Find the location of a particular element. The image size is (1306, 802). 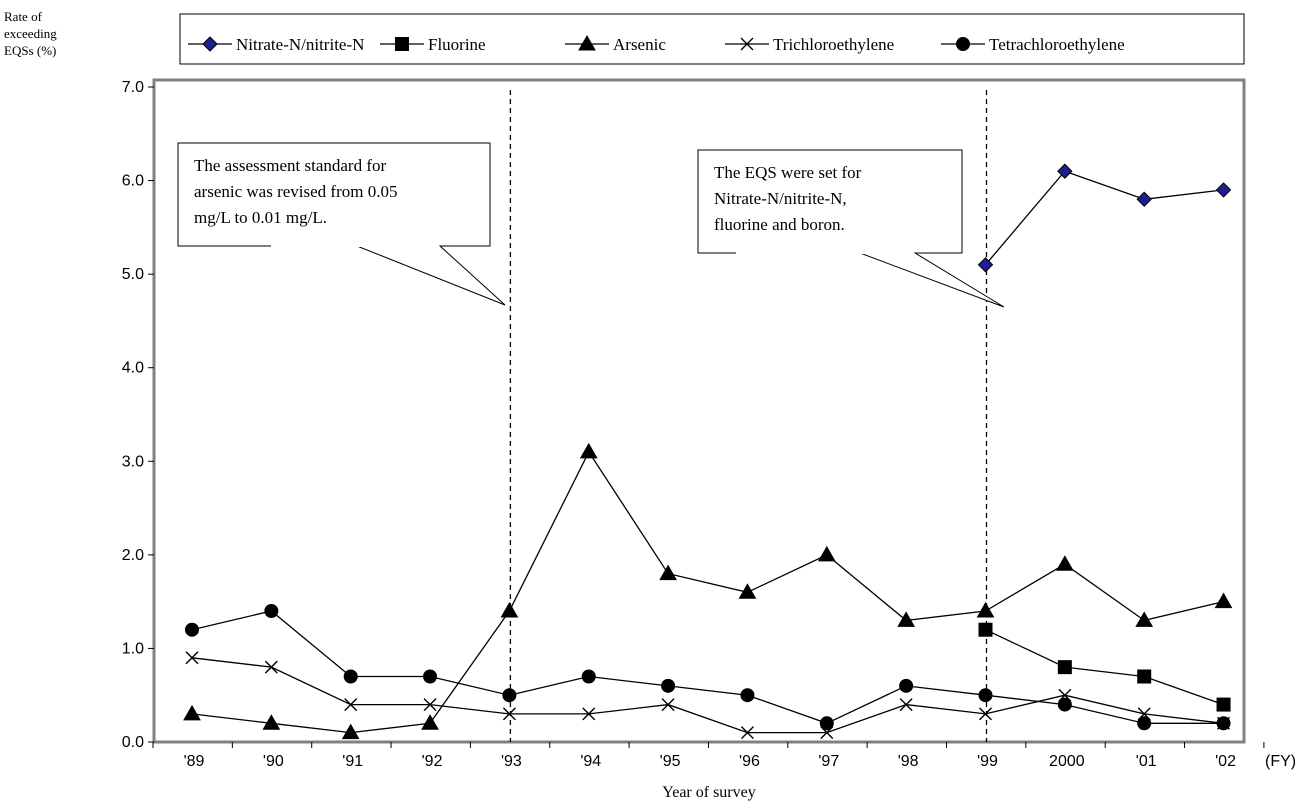

legend-box is located at coordinates (712, 39).